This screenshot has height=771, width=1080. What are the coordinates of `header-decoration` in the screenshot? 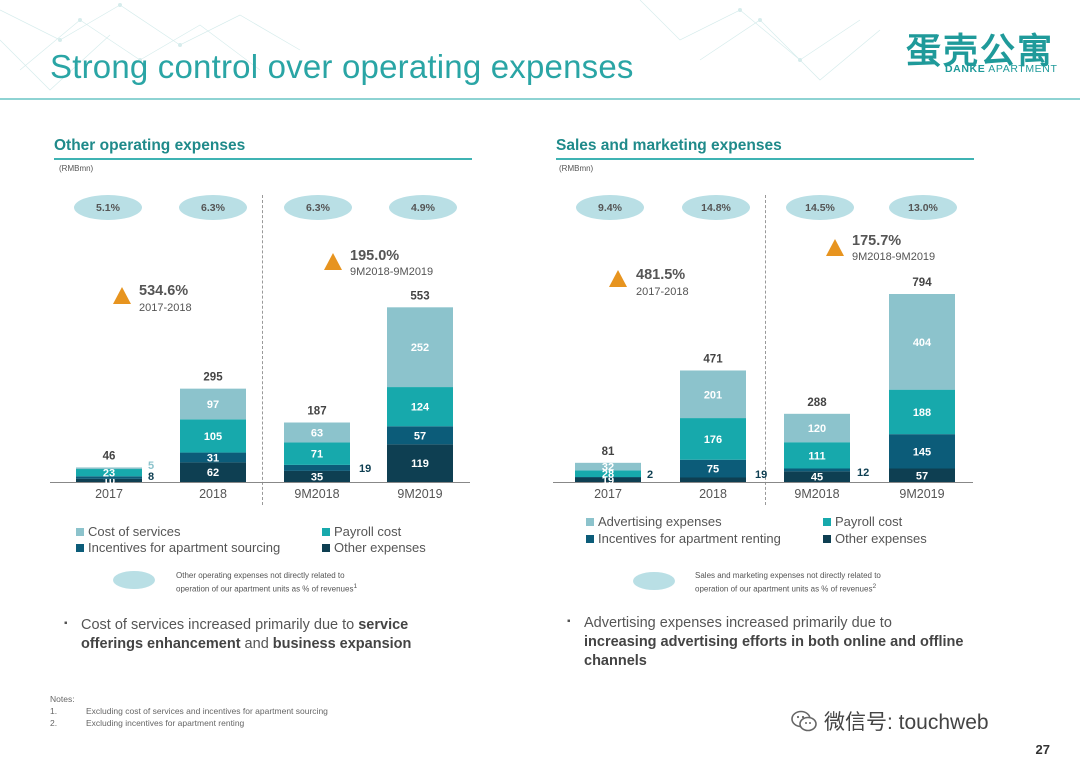 It's located at (440, 45).